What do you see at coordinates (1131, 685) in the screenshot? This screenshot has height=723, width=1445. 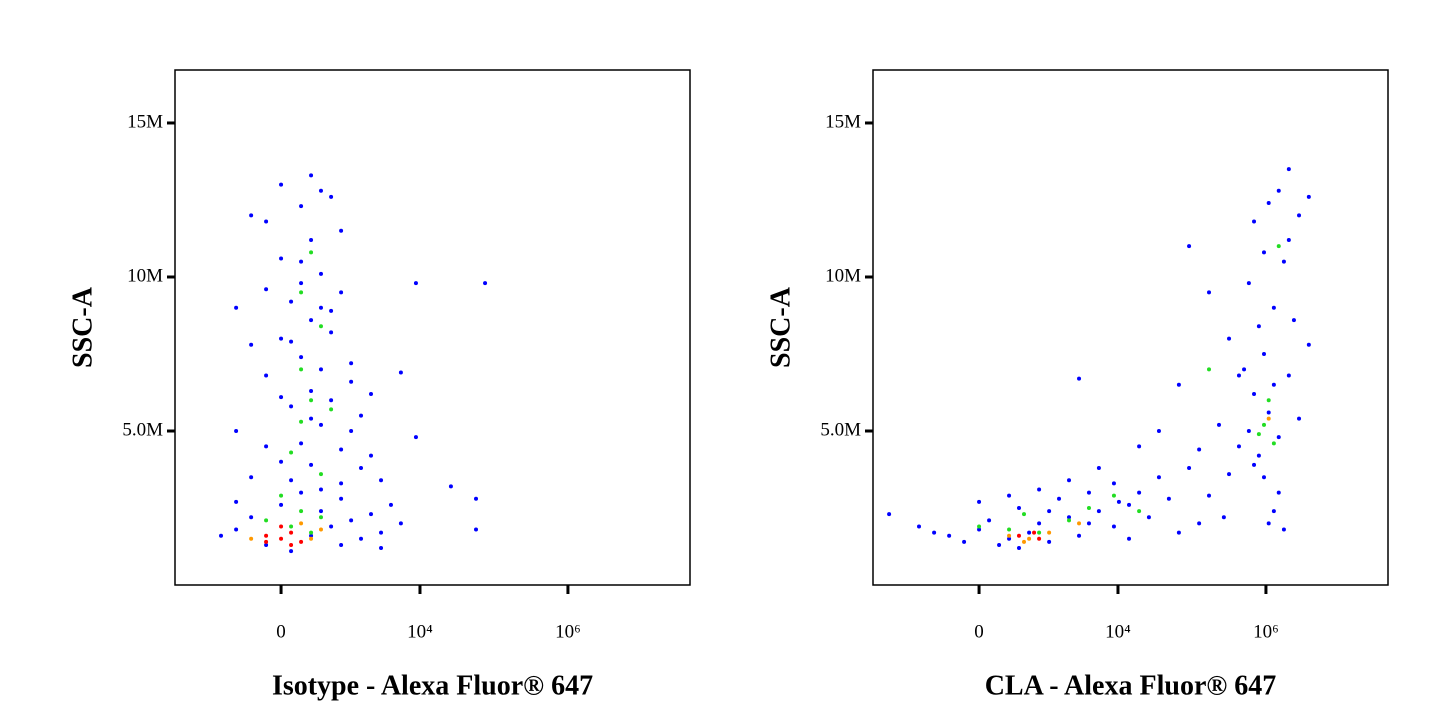 I see `x-axis-title: CLA - Alexa Fluor® 647` at bounding box center [1131, 685].